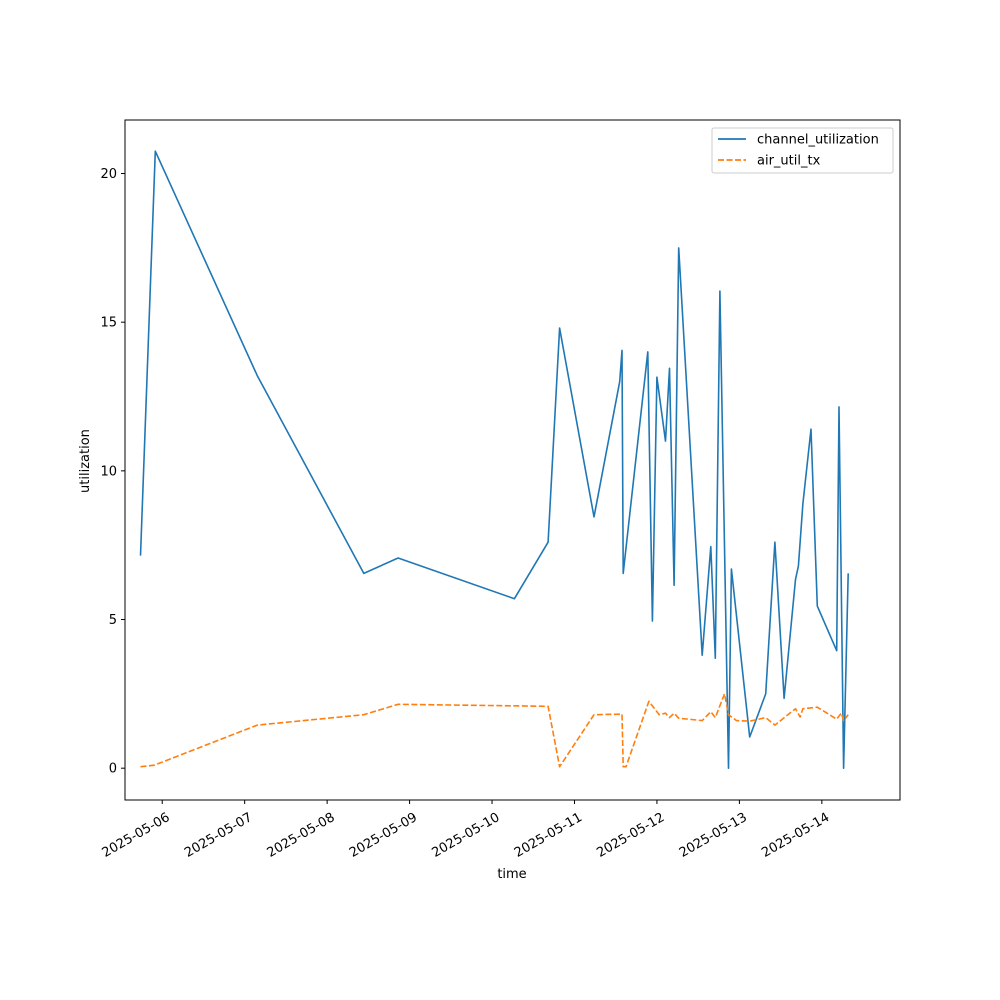  Describe the element at coordinates (108, 471) in the screenshot. I see `y-tick-label: 10` at that location.